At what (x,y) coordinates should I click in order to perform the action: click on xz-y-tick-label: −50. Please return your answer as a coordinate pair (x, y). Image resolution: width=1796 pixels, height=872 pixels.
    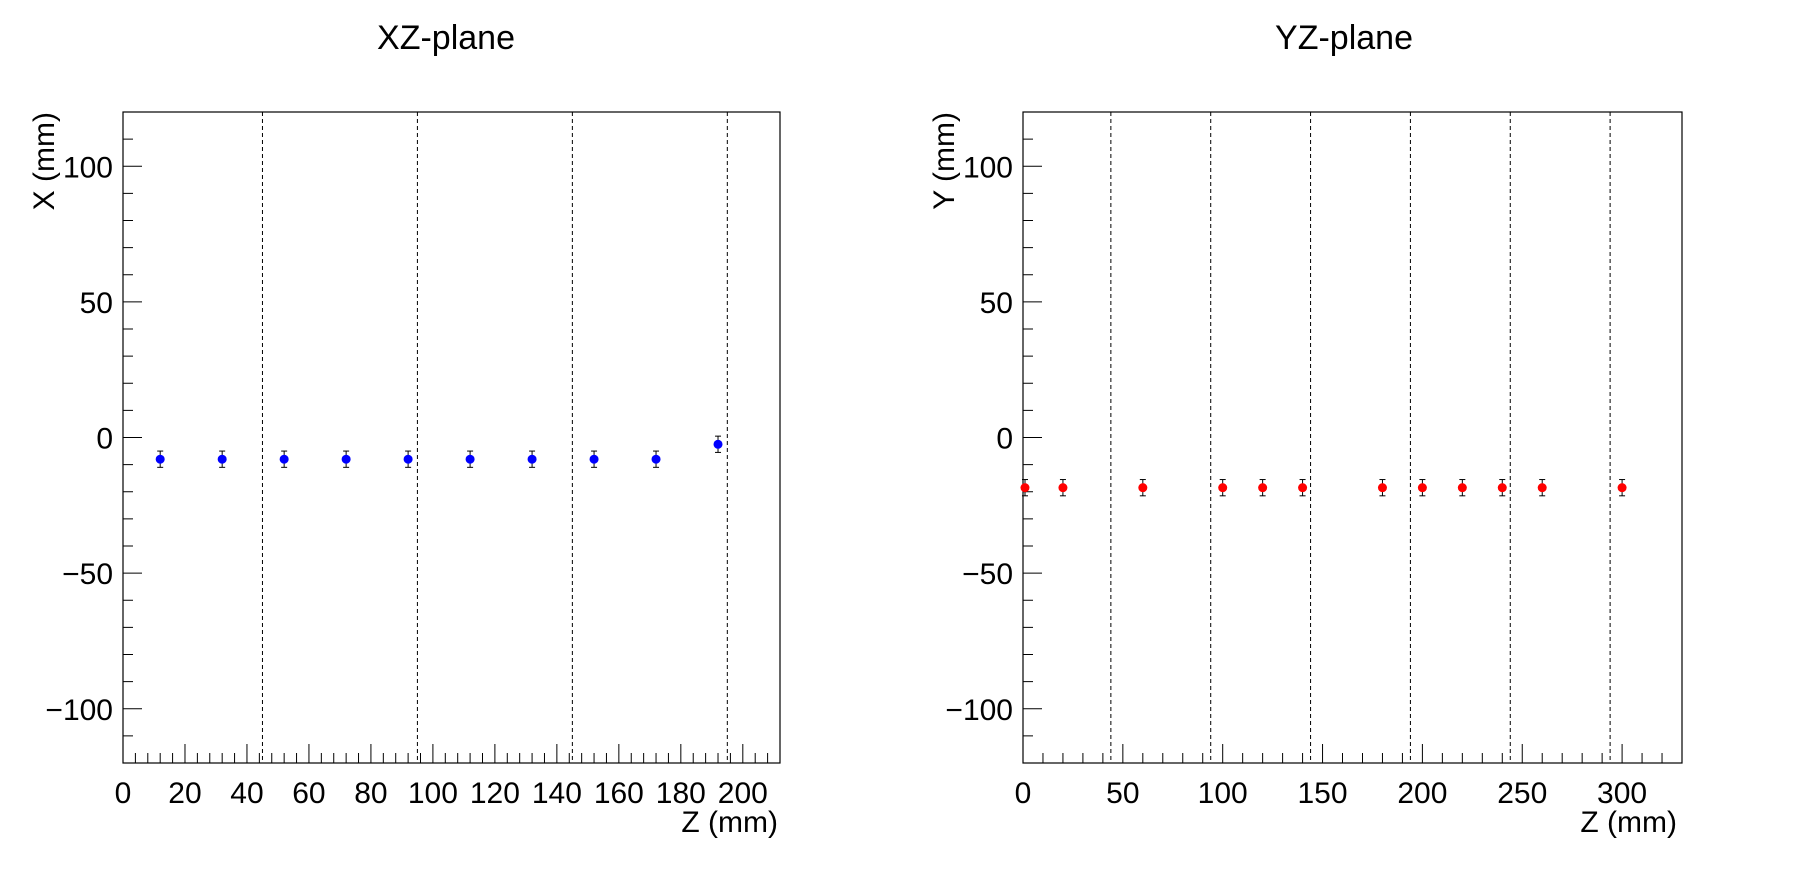
    Looking at the image, I should click on (87, 574).